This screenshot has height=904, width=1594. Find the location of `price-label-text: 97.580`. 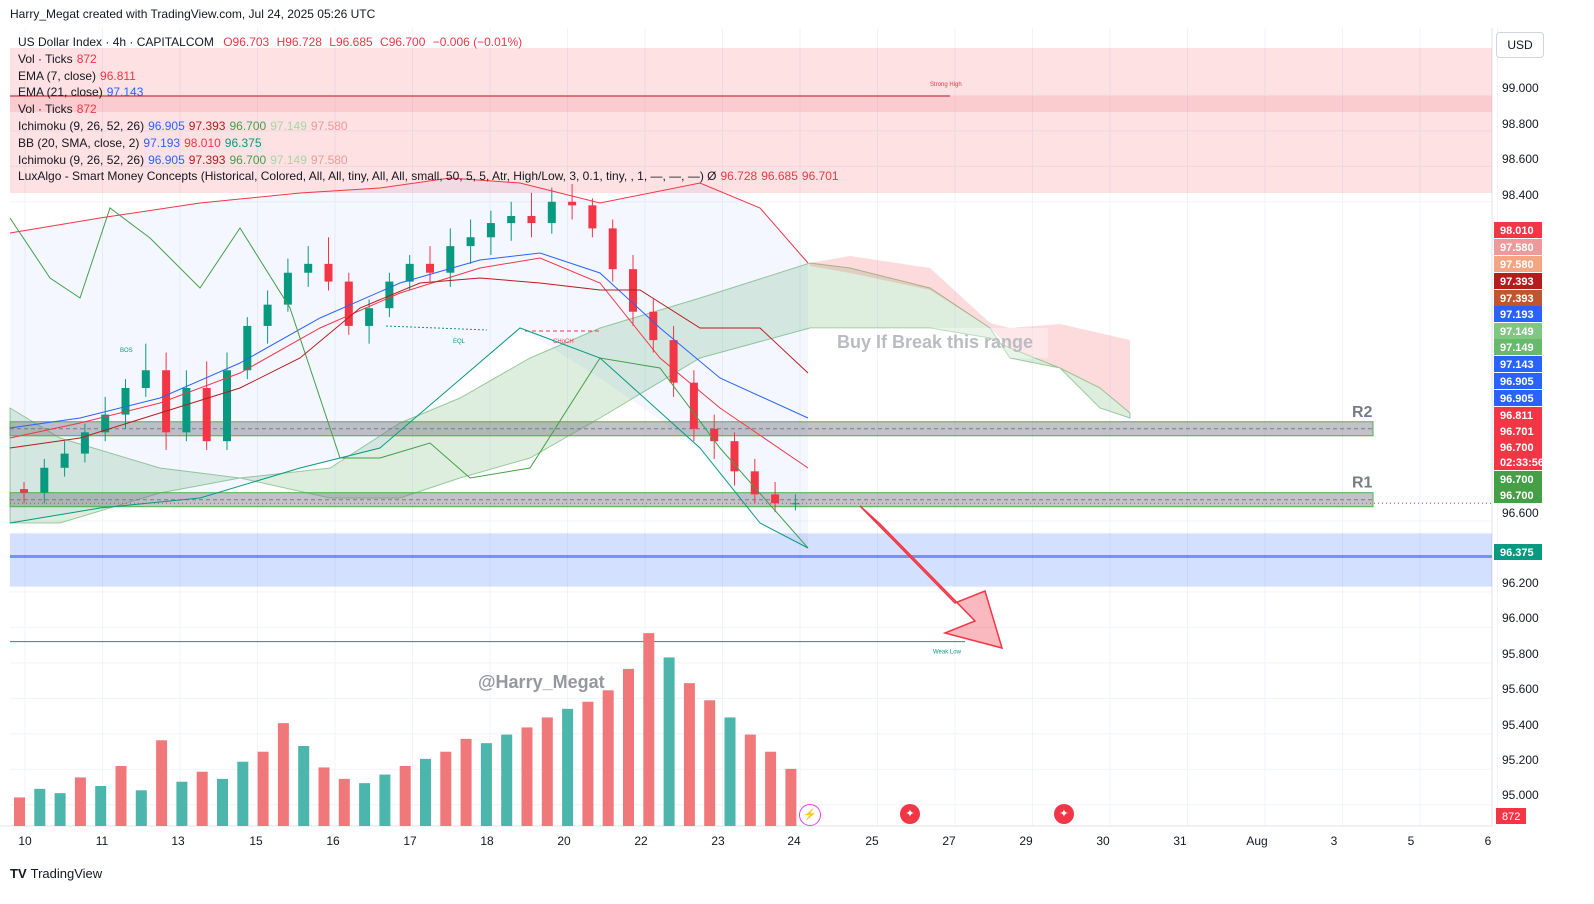

price-label-text: 97.580 is located at coordinates (1517, 265).